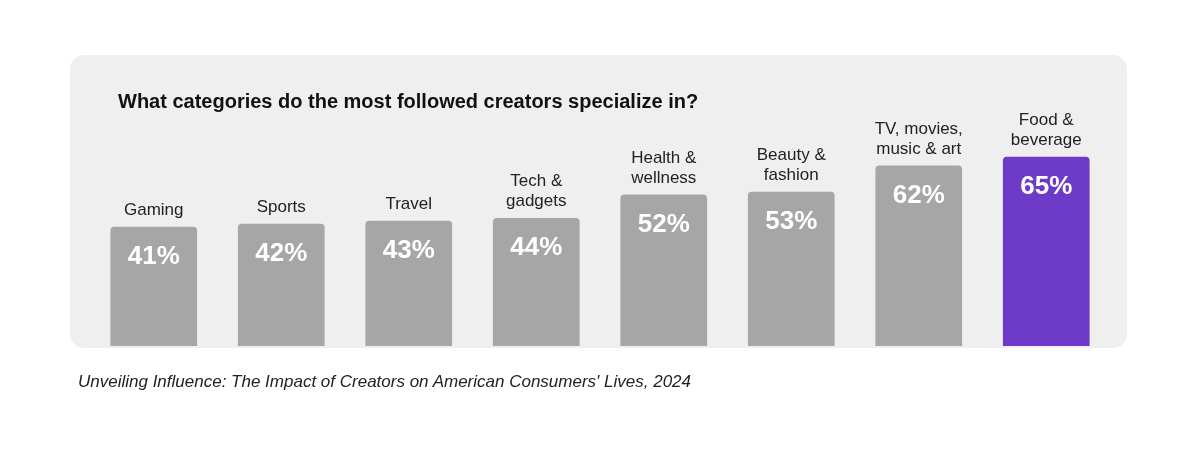 Image resolution: width=1200 pixels, height=455 pixels. Describe the element at coordinates (1046, 129) in the screenshot. I see `x-tick-label: Food & beverage` at that location.